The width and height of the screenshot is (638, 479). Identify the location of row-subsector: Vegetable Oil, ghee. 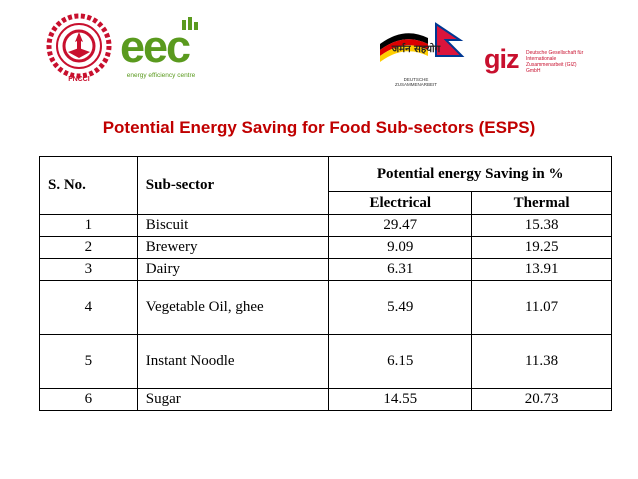
(233, 307).